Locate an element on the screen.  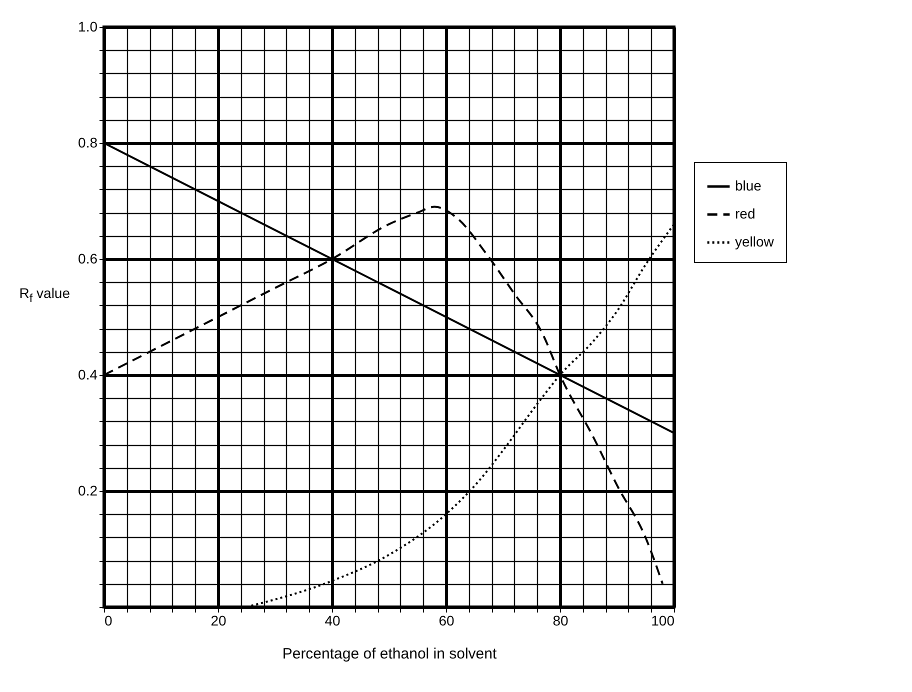
x-tick-label: 20 is located at coordinates (218, 620).